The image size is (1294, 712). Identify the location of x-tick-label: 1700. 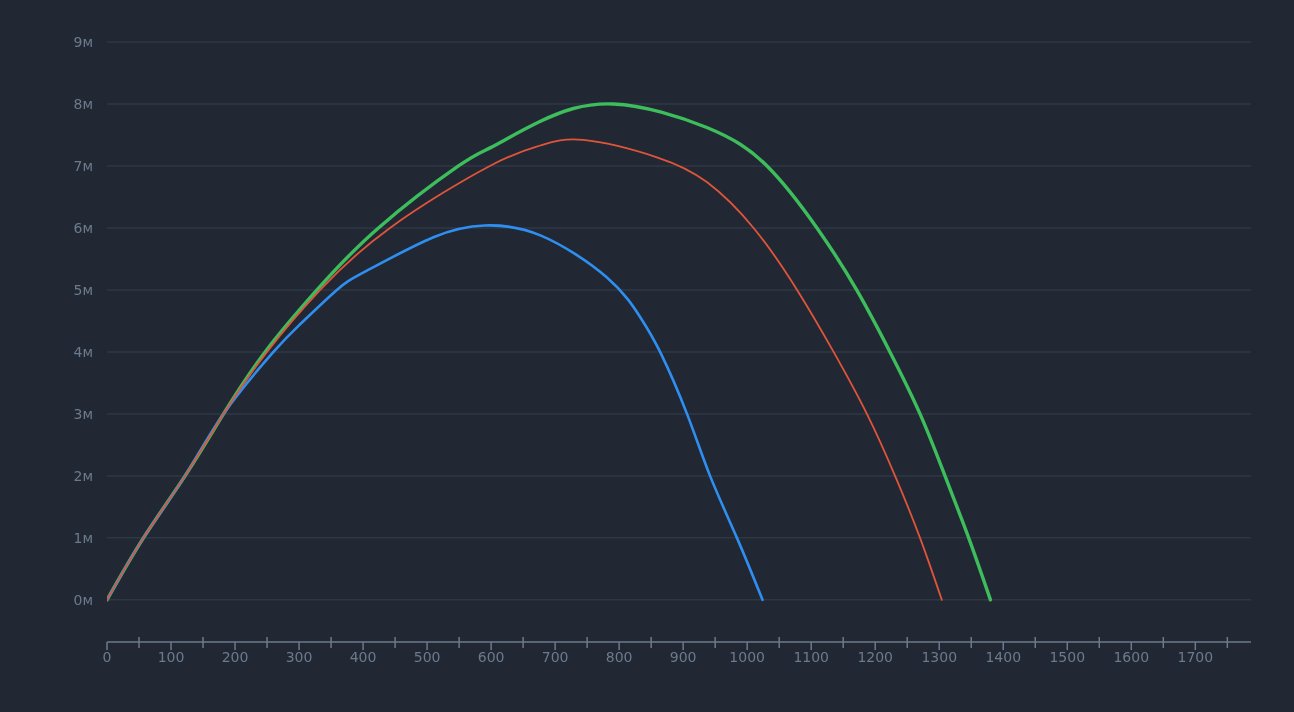
(1195, 656).